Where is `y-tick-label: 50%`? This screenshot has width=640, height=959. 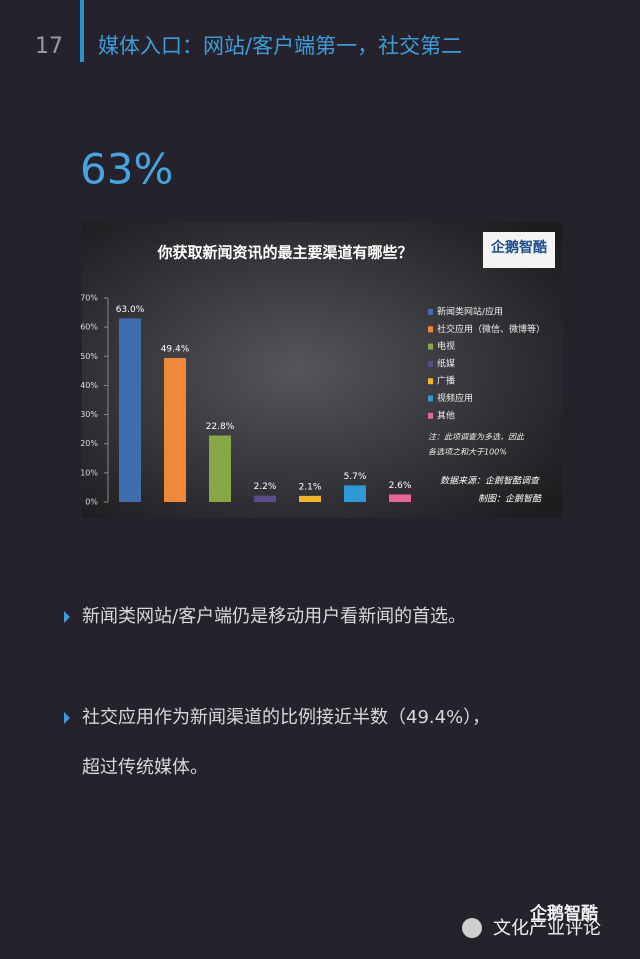 y-tick-label: 50% is located at coordinates (89, 356).